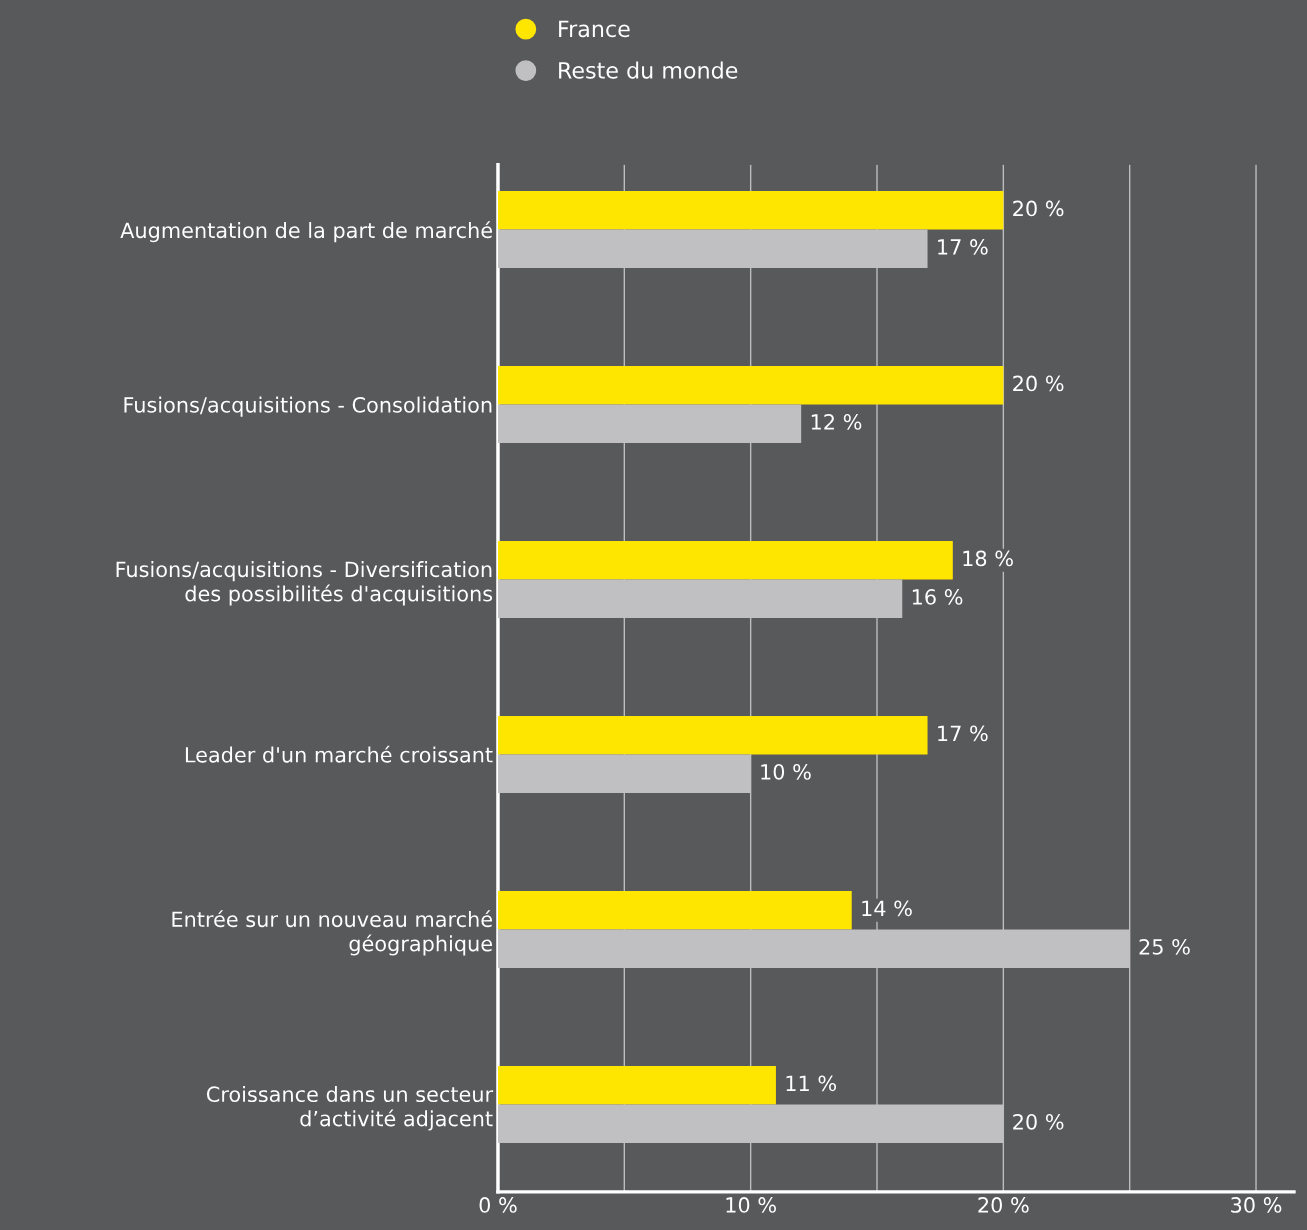 Image resolution: width=1307 pixels, height=1230 pixels. What do you see at coordinates (1164, 946) in the screenshot?
I see `data-label: 25 %` at bounding box center [1164, 946].